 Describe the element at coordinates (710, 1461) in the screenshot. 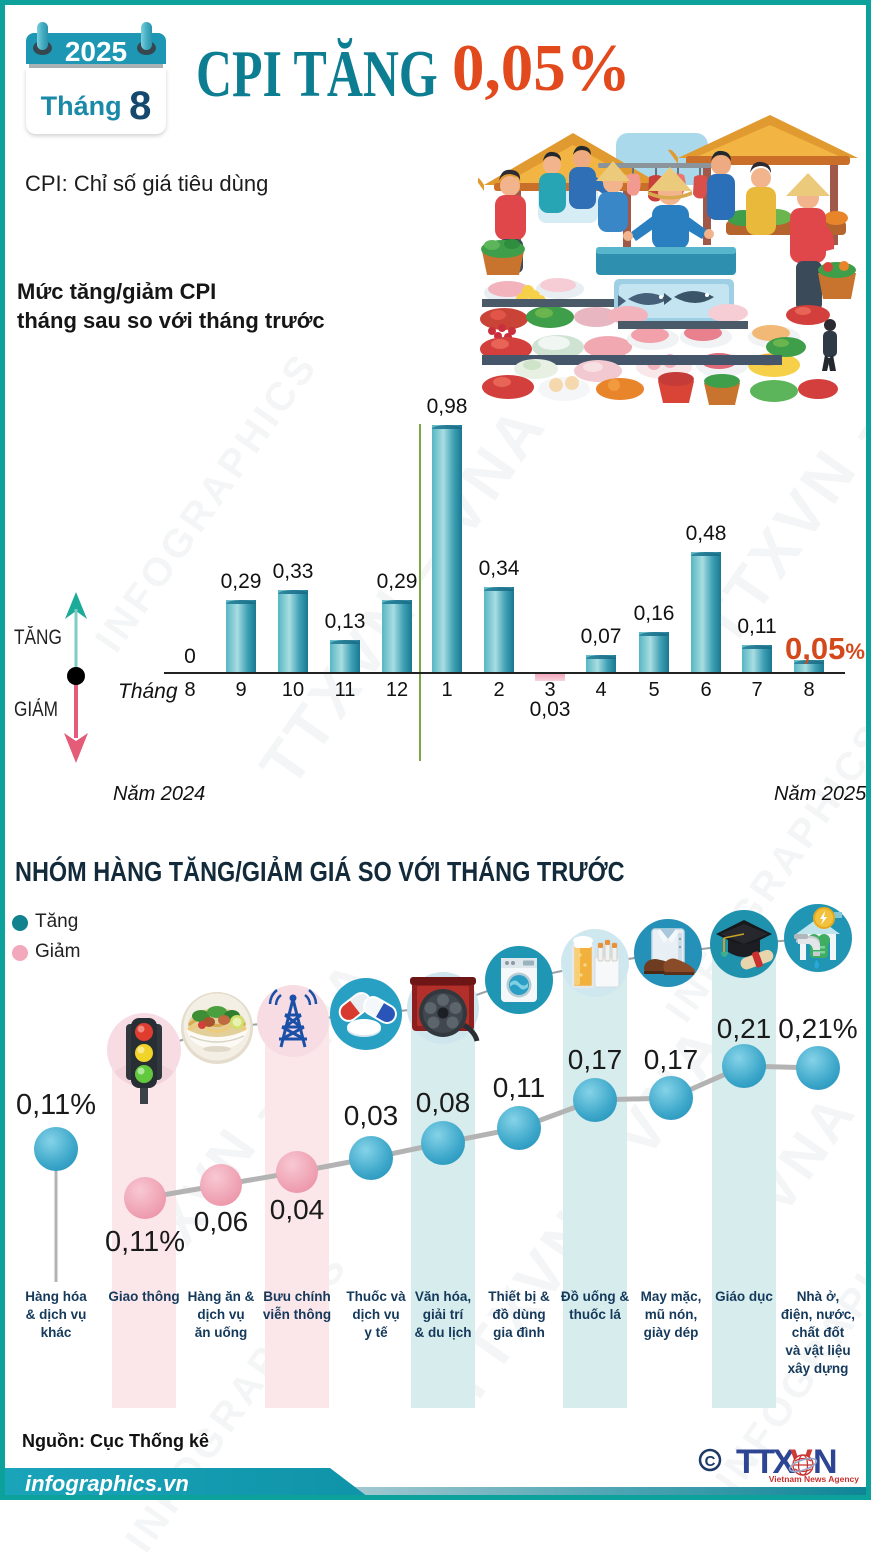

I see `svg-text: C` at that location.